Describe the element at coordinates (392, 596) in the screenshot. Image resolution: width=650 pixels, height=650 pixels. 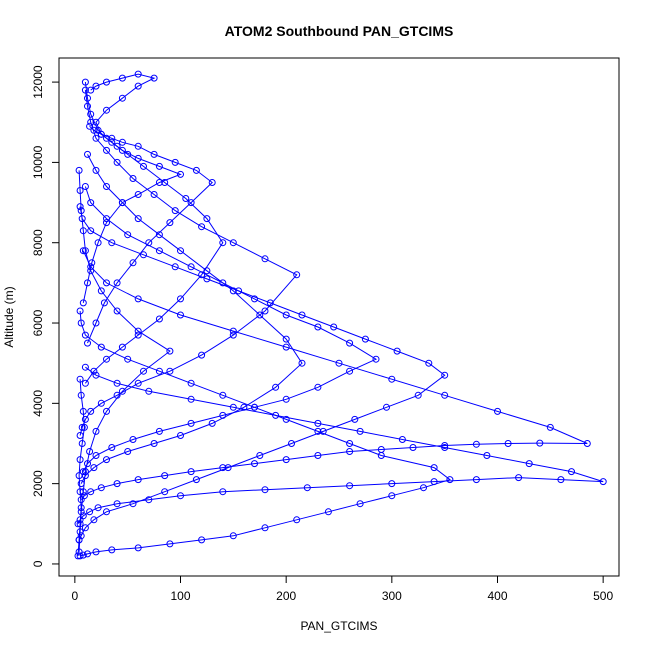
I see `x-tick-label: 300` at that location.